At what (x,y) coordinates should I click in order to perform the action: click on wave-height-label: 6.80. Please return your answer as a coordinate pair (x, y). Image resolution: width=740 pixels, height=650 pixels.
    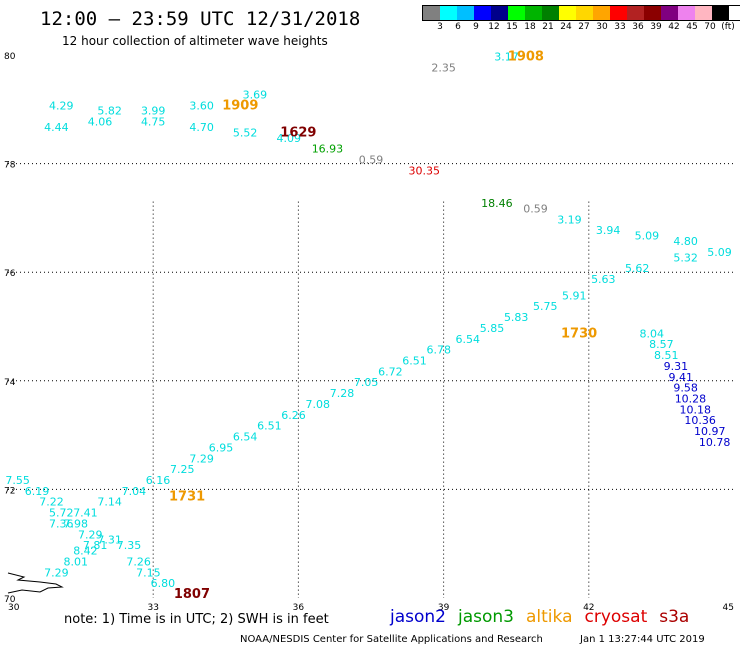
    Looking at the image, I should click on (163, 583).